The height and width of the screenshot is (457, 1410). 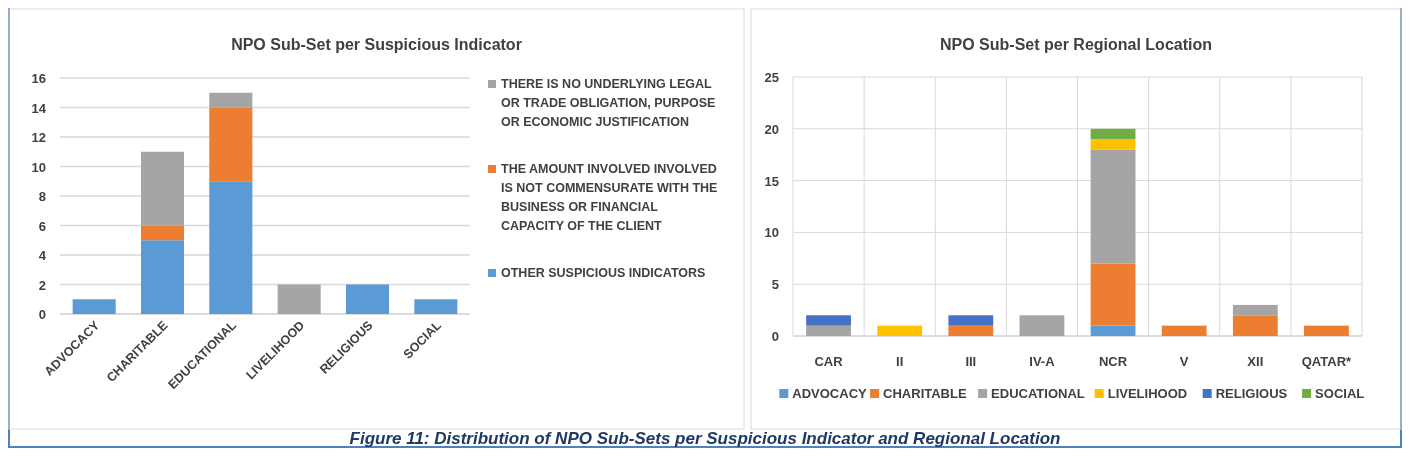 I want to click on legend-label: RELIGIOUS, so click(x=1251, y=393).